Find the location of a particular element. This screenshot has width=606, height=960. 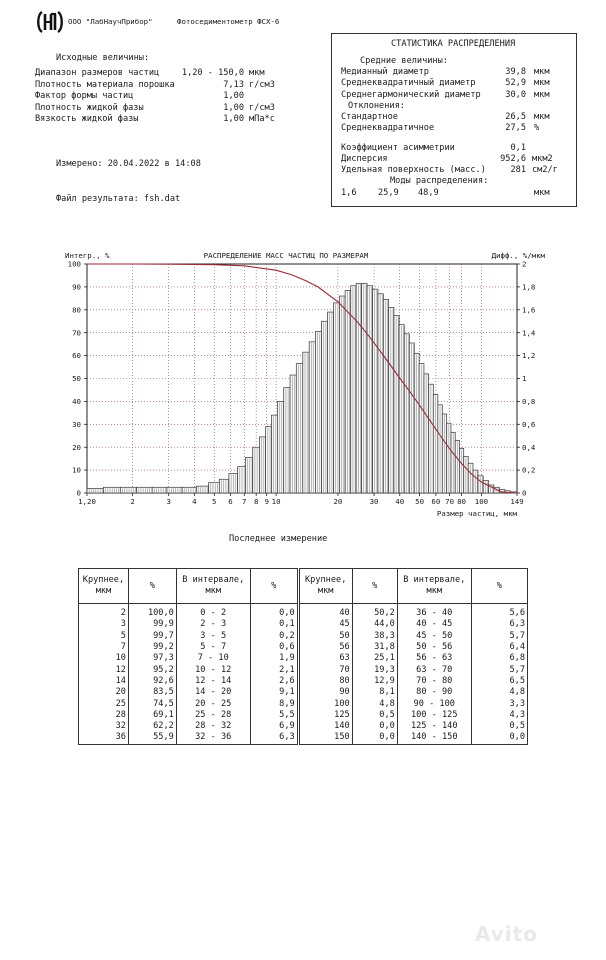

mode-value: 25,9 is located at coordinates (388, 193).